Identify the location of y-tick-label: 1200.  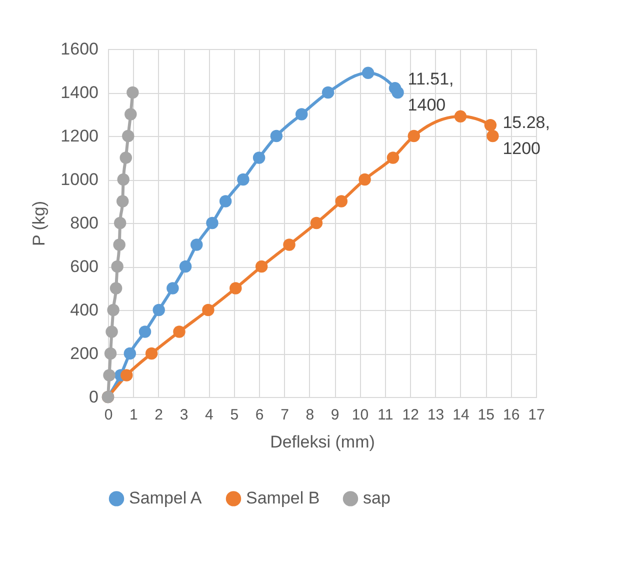
(79, 136).